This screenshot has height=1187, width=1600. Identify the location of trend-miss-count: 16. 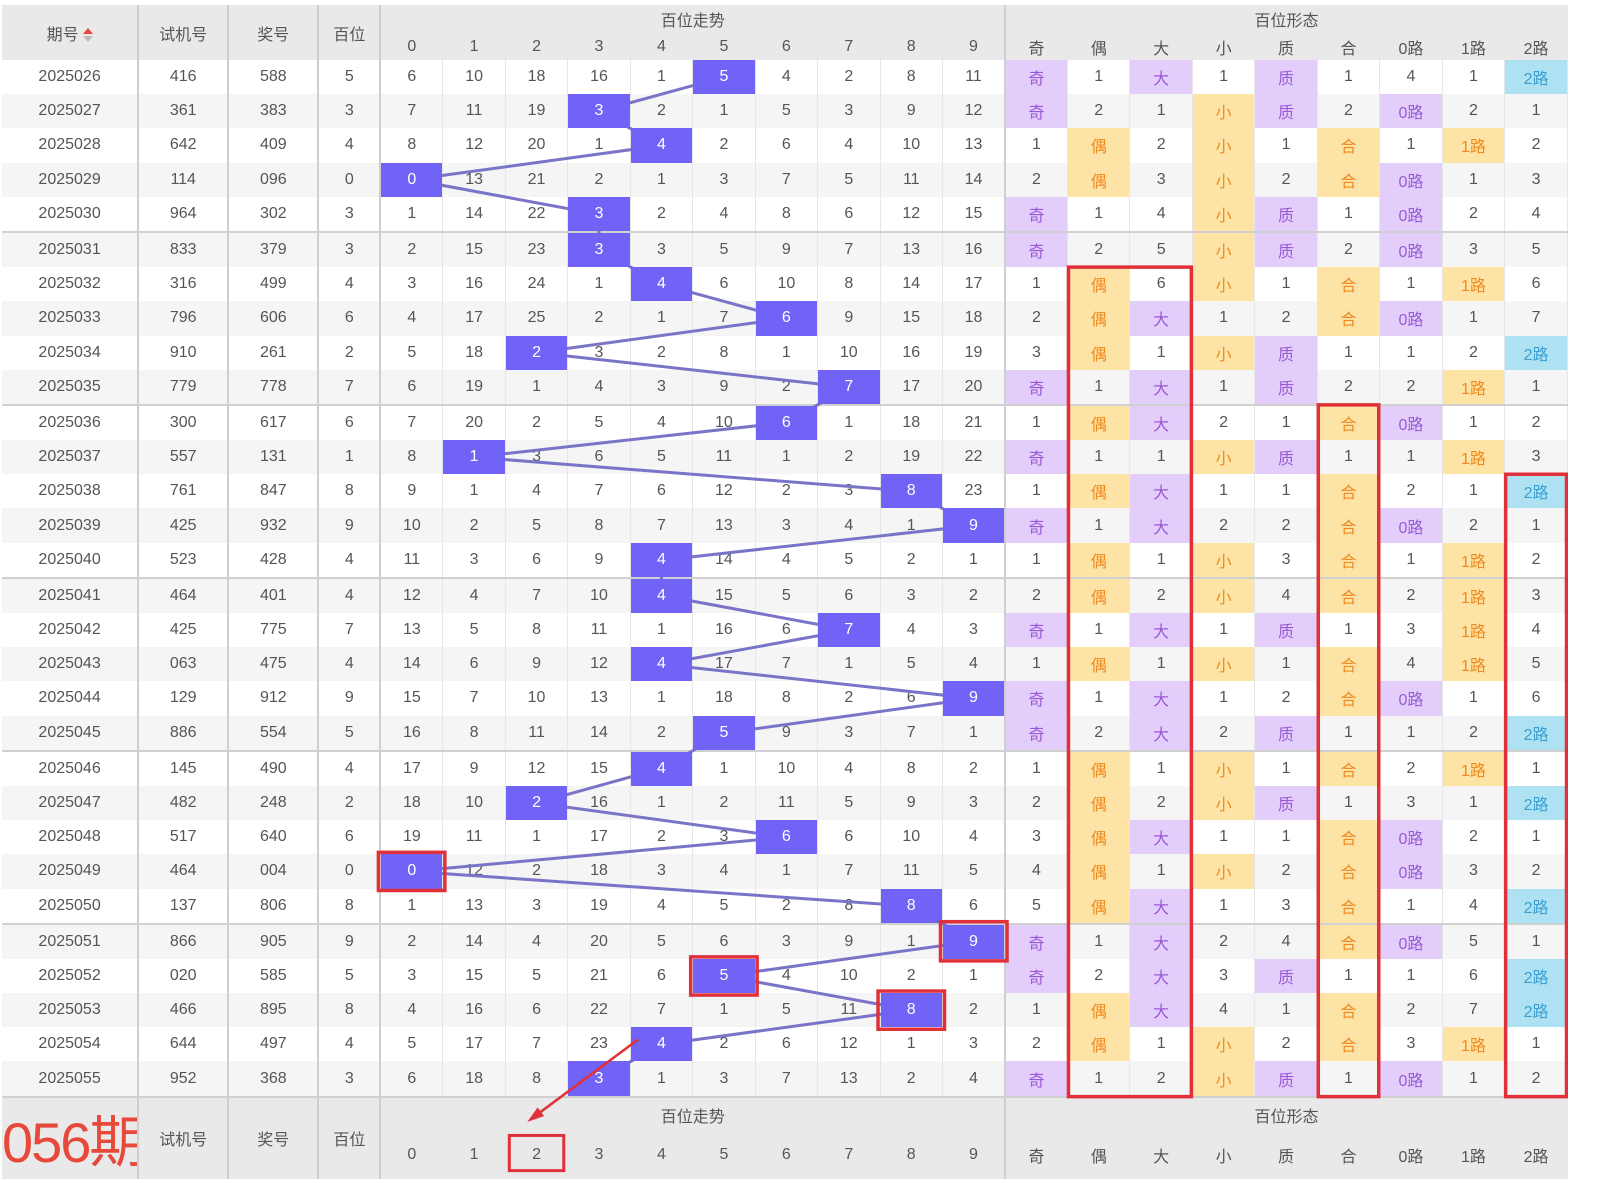
(474, 284).